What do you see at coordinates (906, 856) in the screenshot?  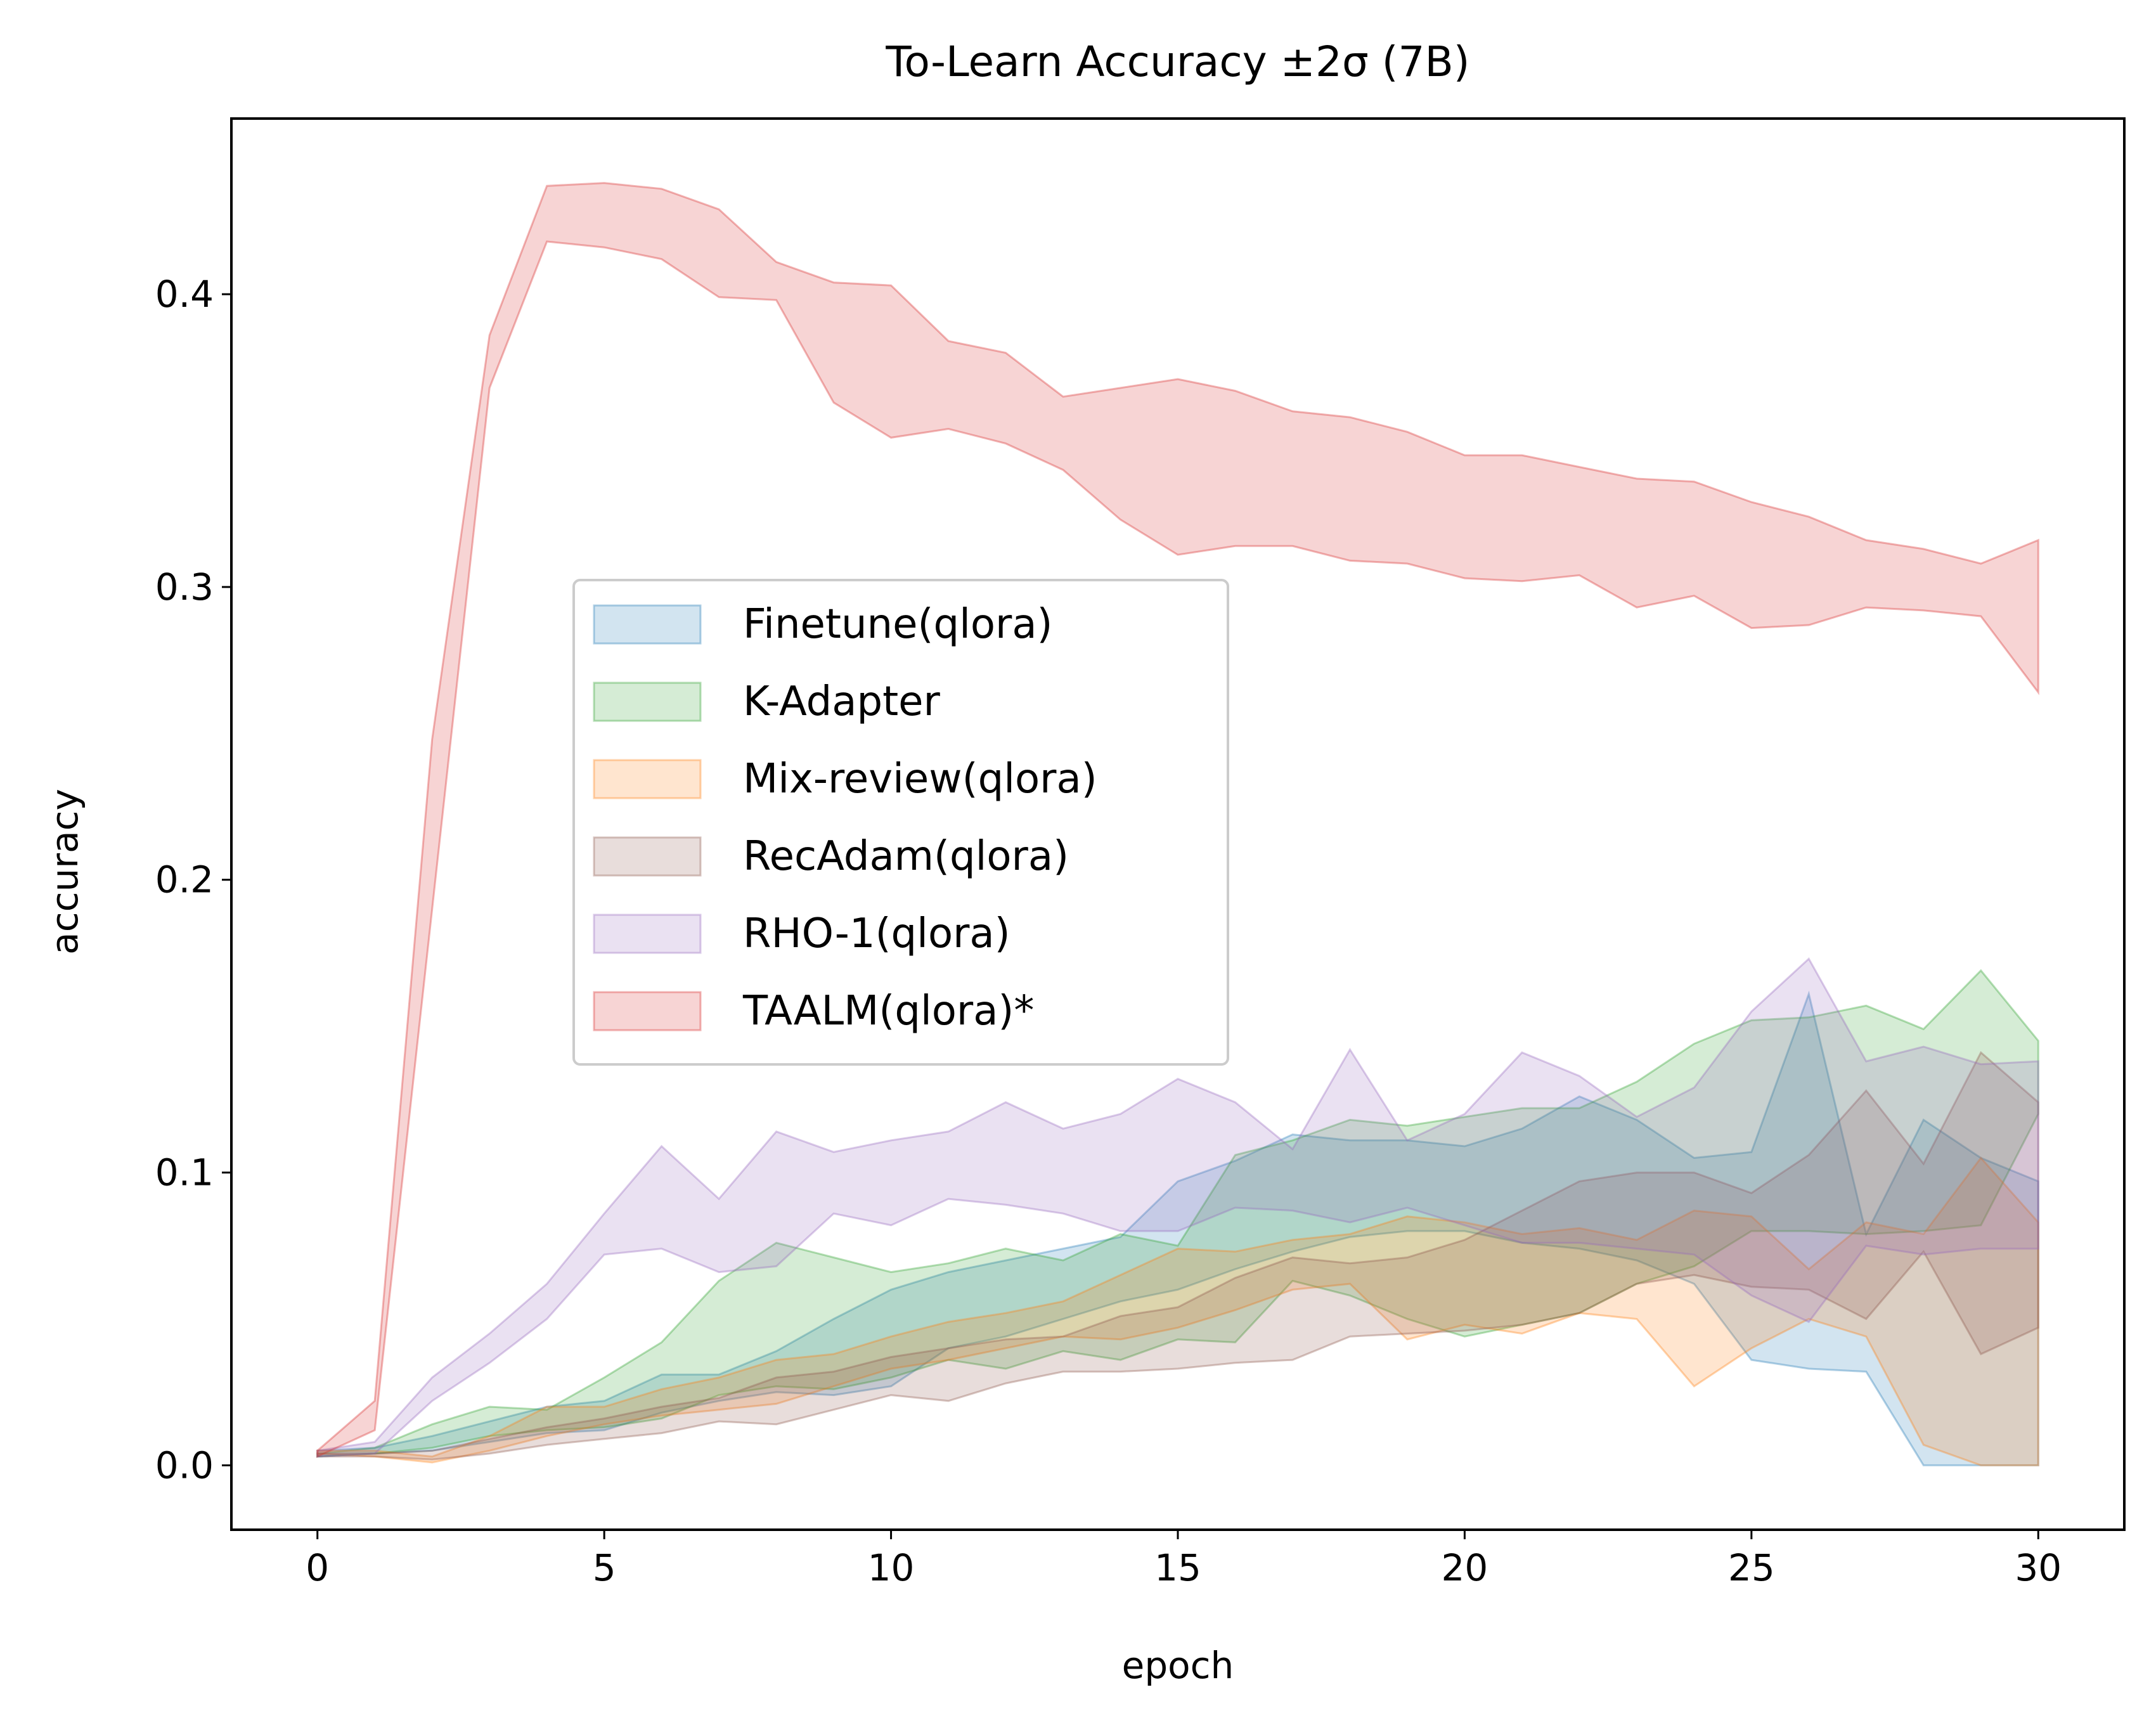 I see `legend-label: RecAdam(qlora)` at bounding box center [906, 856].